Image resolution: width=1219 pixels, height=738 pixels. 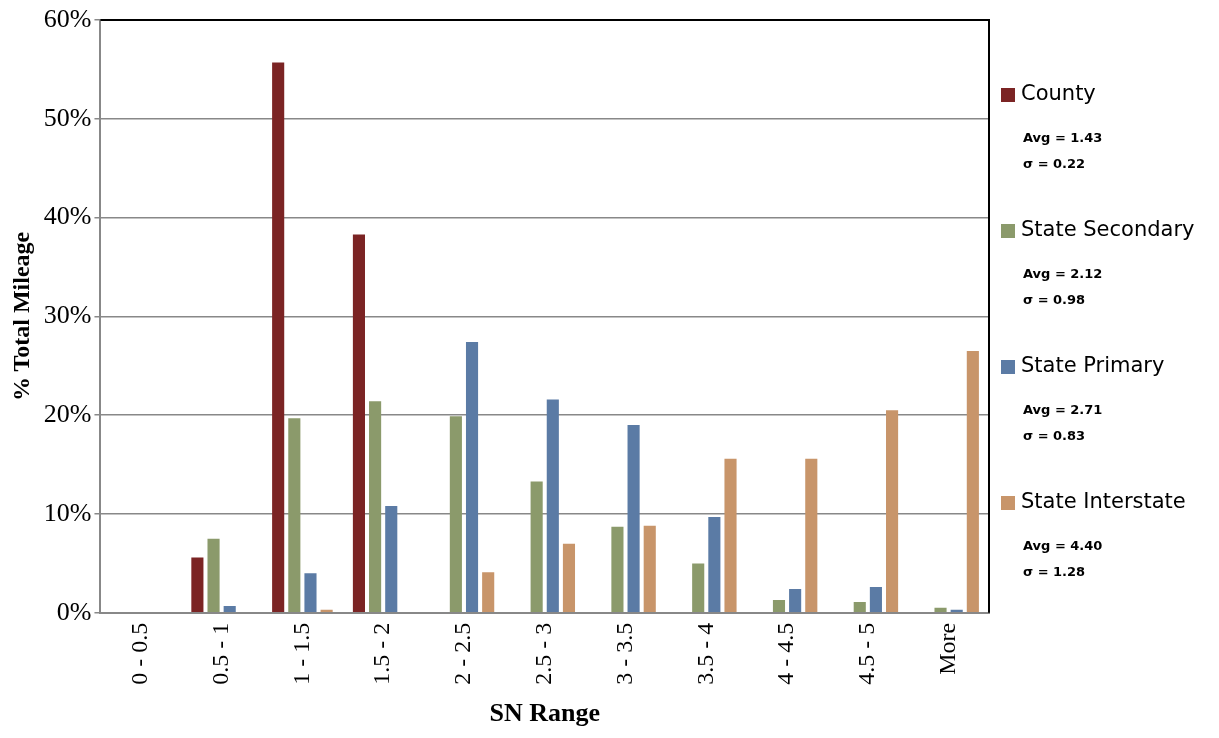 What do you see at coordinates (67, 414) in the screenshot?
I see `y-tick-label: 20%` at bounding box center [67, 414].